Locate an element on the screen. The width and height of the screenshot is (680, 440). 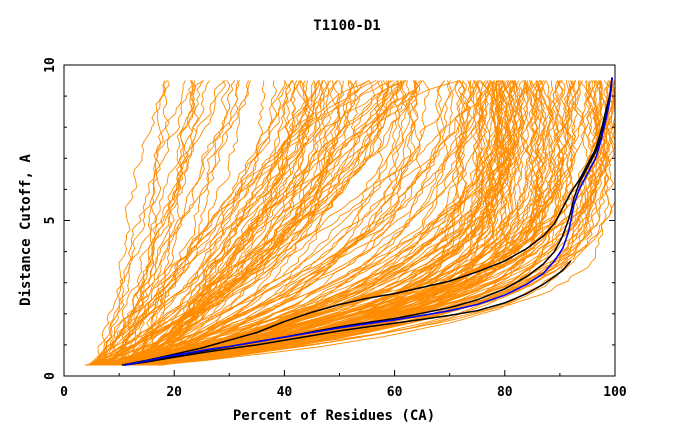
x-tick-label: 0 is located at coordinates (64, 392).